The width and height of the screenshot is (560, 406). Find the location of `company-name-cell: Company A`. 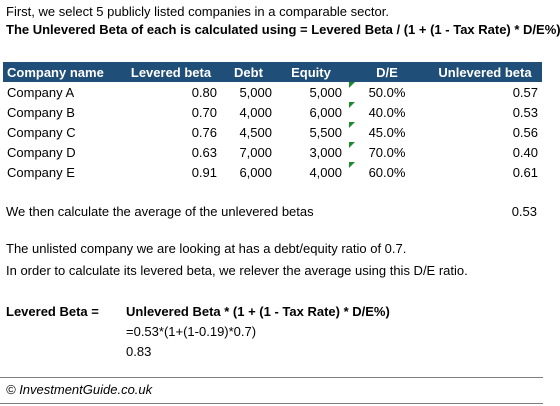

company-name-cell: Company A is located at coordinates (41, 92).